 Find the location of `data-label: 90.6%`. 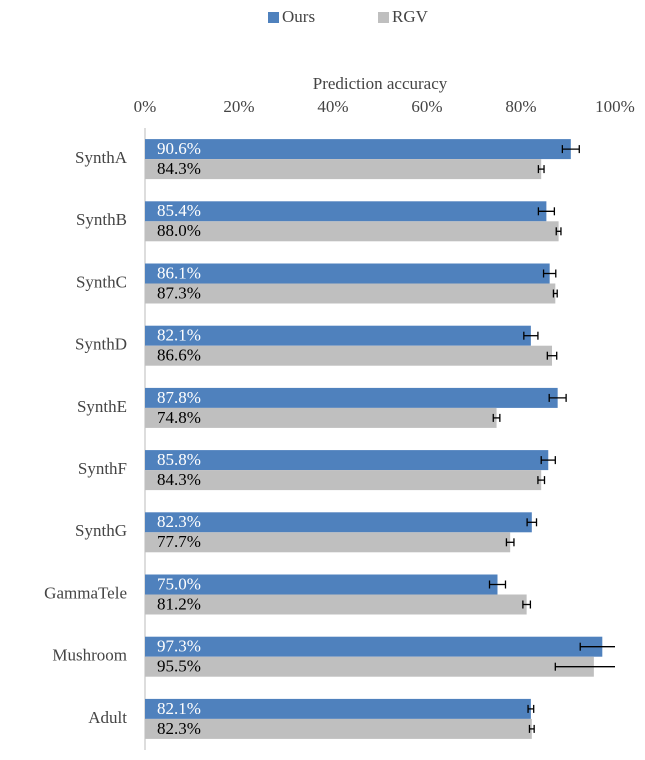

data-label: 90.6% is located at coordinates (179, 148).